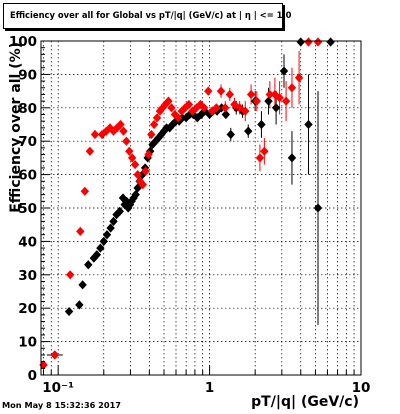 This screenshot has width=400, height=414. Describe the element at coordinates (27, 109) in the screenshot. I see `y-tick-label: 80` at that location.